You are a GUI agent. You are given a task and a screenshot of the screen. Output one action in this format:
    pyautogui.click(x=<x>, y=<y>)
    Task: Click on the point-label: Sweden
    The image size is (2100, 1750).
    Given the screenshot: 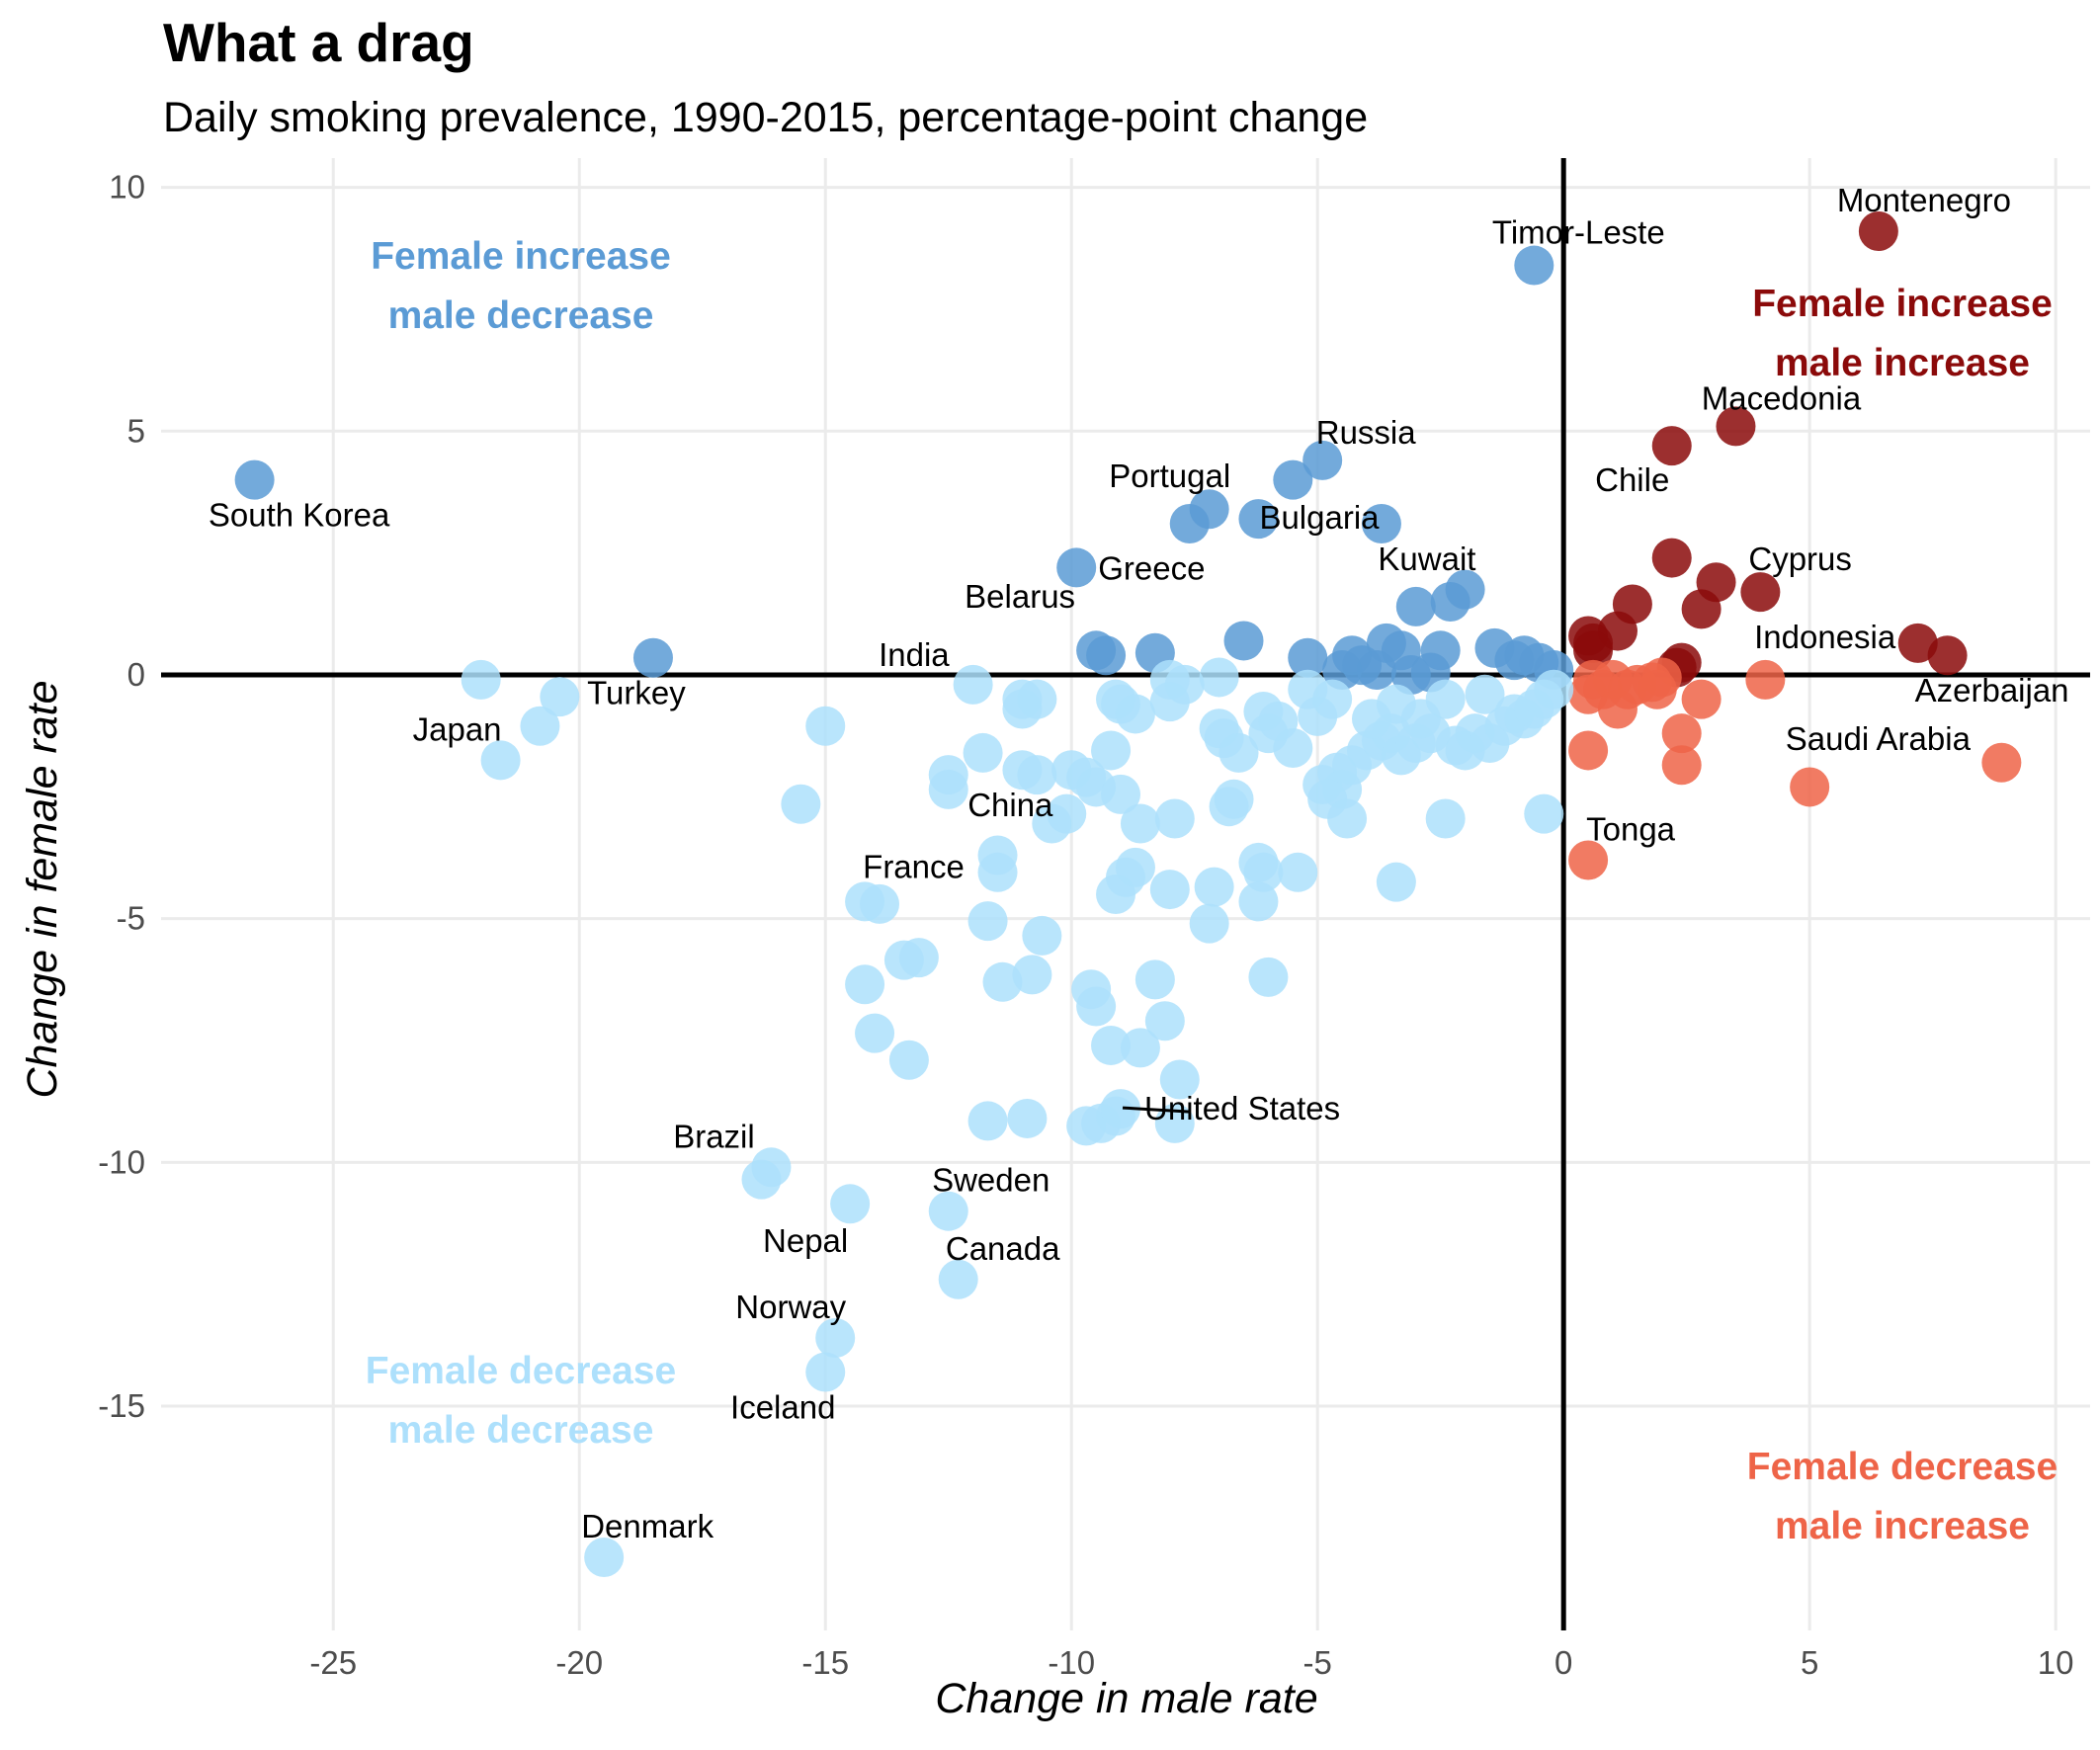 What is the action you would take?
    pyautogui.click(x=991, y=1180)
    